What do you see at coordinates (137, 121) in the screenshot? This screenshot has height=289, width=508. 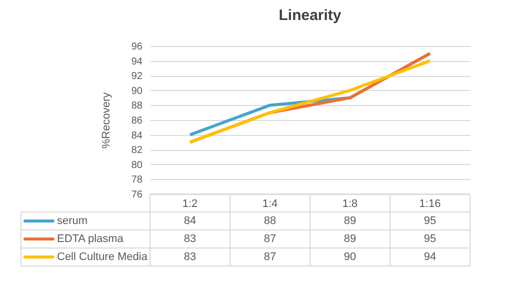 I see `y-tick-label: 86` at bounding box center [137, 121].